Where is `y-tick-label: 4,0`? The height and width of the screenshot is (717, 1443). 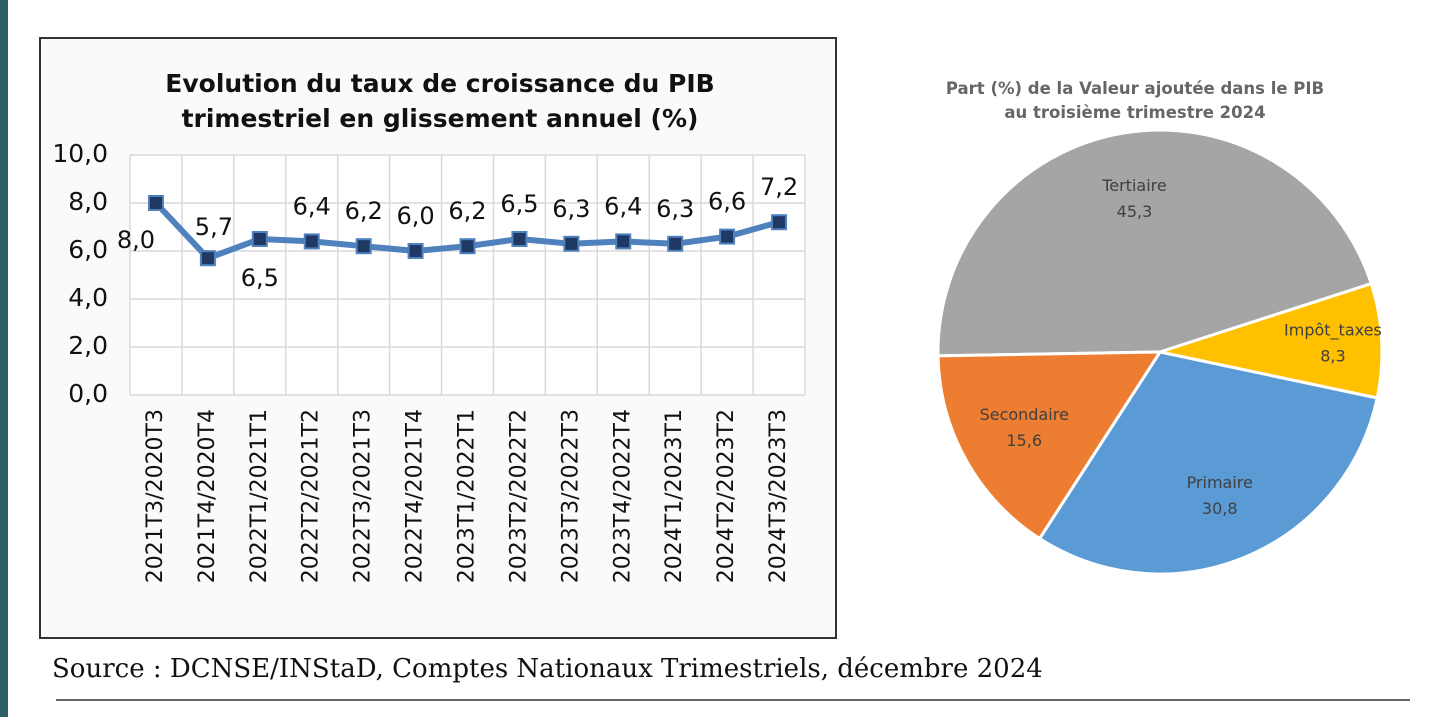 y-tick-label: 4,0 is located at coordinates (88, 297).